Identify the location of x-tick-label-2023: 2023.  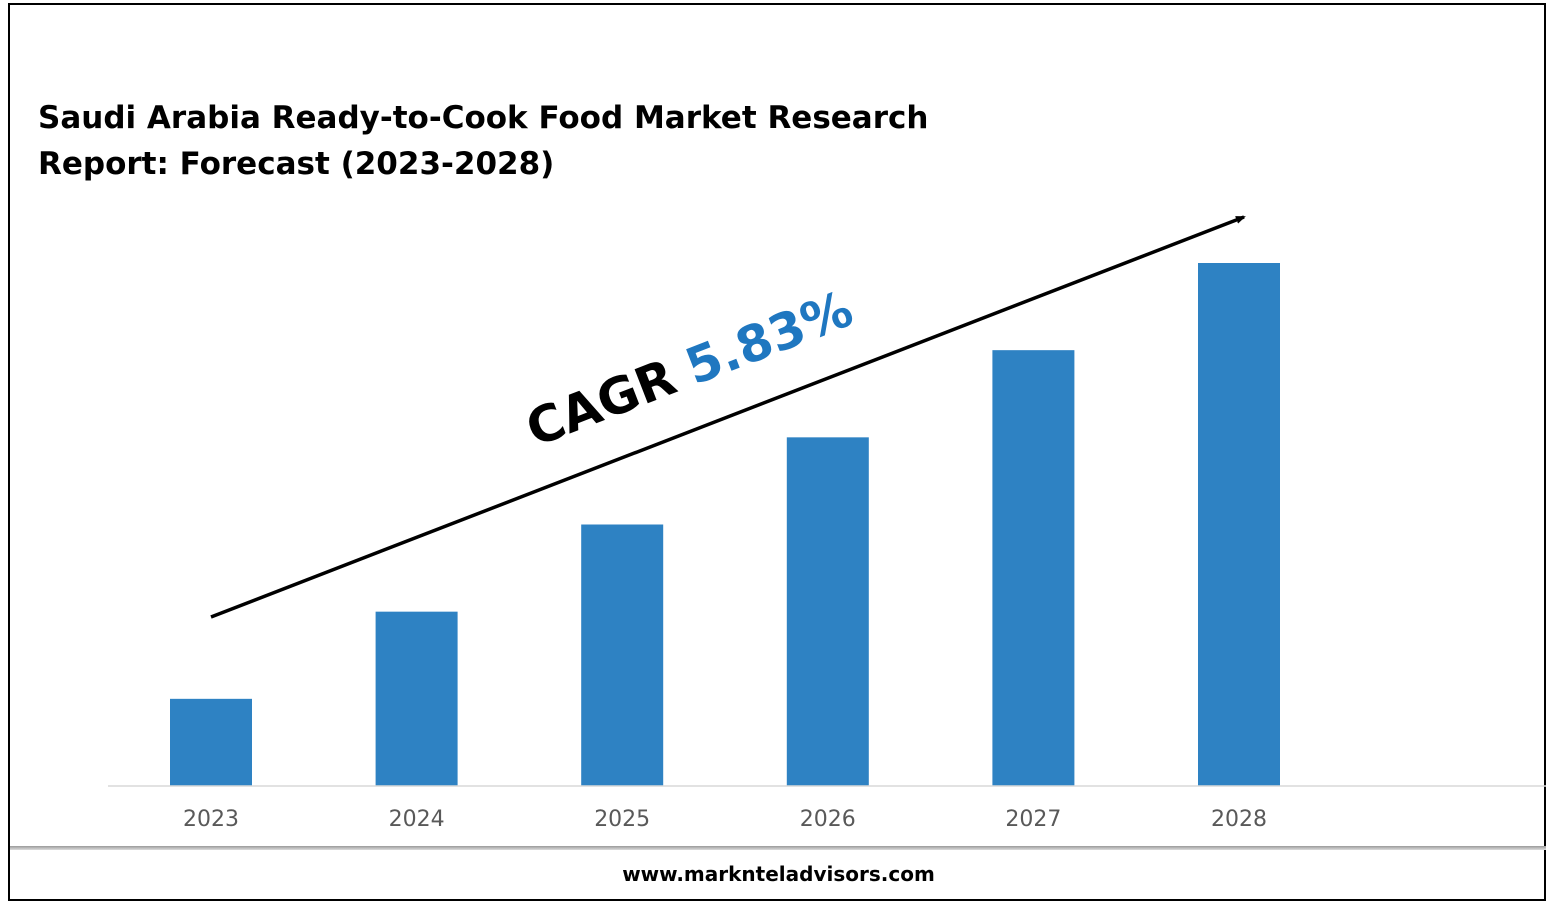
(211, 819).